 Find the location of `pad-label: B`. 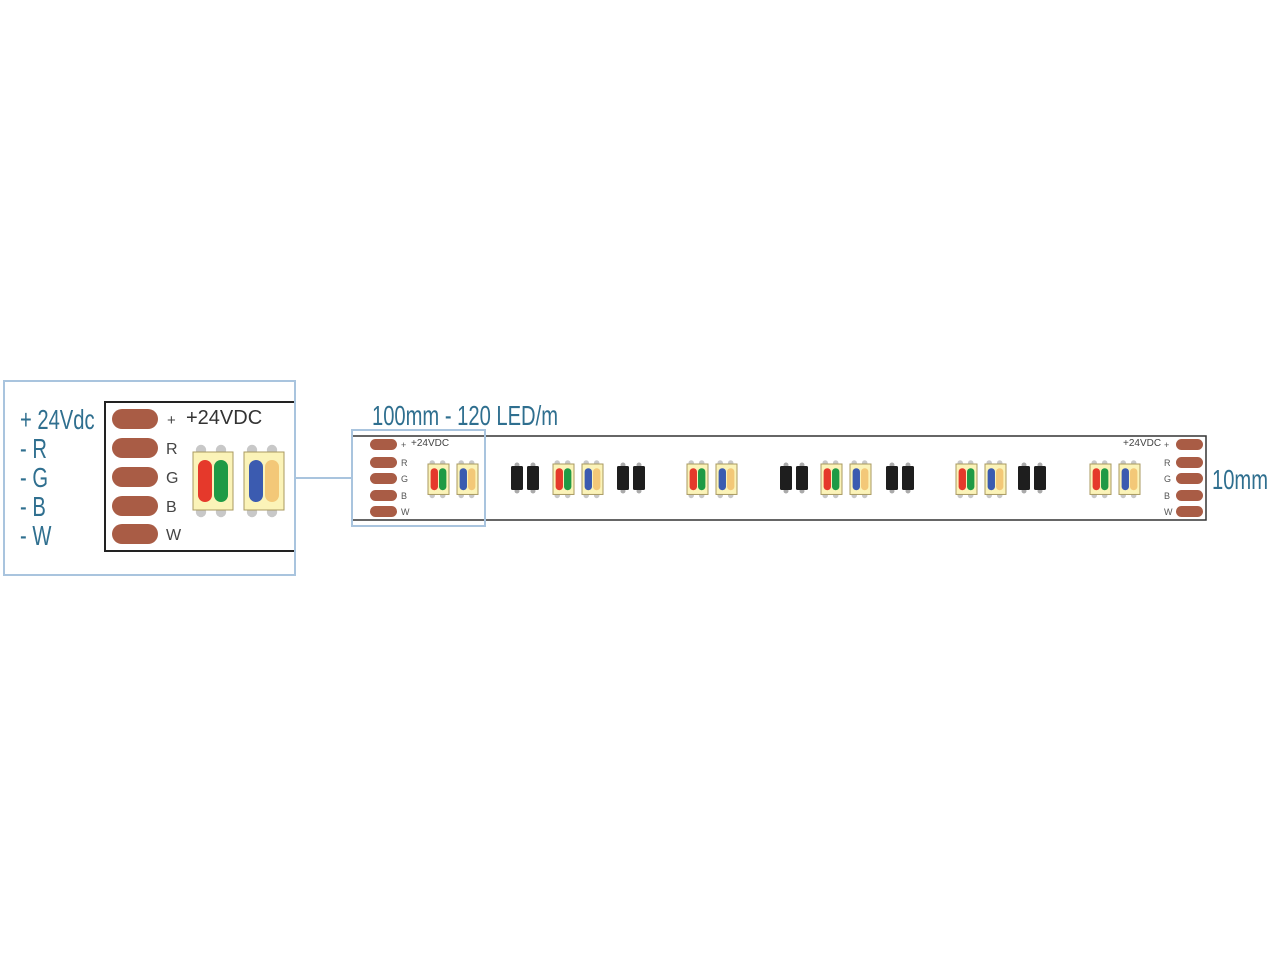

pad-label: B is located at coordinates (171, 507).